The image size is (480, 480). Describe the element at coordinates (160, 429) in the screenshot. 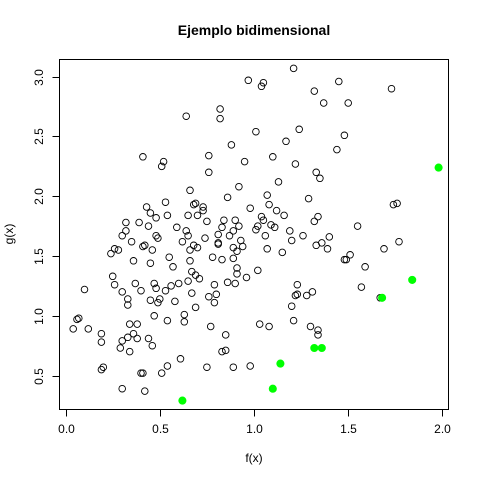

I see `x-tick-label: 0.5` at that location.